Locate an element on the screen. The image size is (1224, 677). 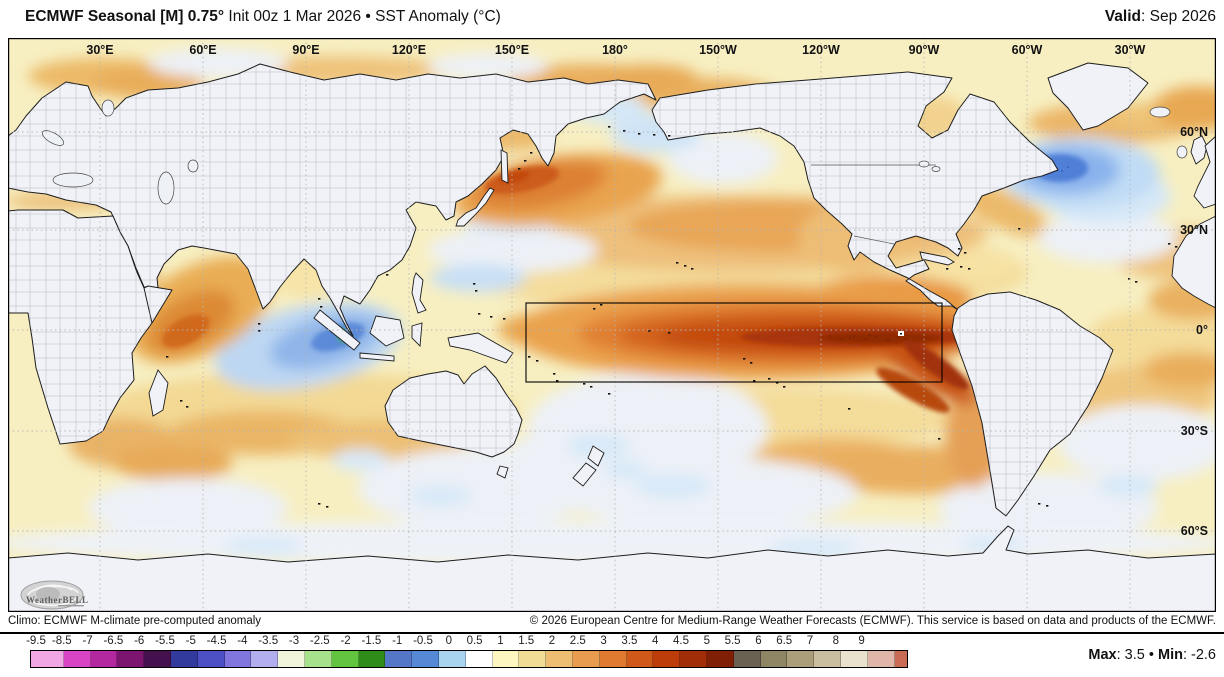
weatherbell-logo: WeatherBELL is located at coordinates (54, 595).